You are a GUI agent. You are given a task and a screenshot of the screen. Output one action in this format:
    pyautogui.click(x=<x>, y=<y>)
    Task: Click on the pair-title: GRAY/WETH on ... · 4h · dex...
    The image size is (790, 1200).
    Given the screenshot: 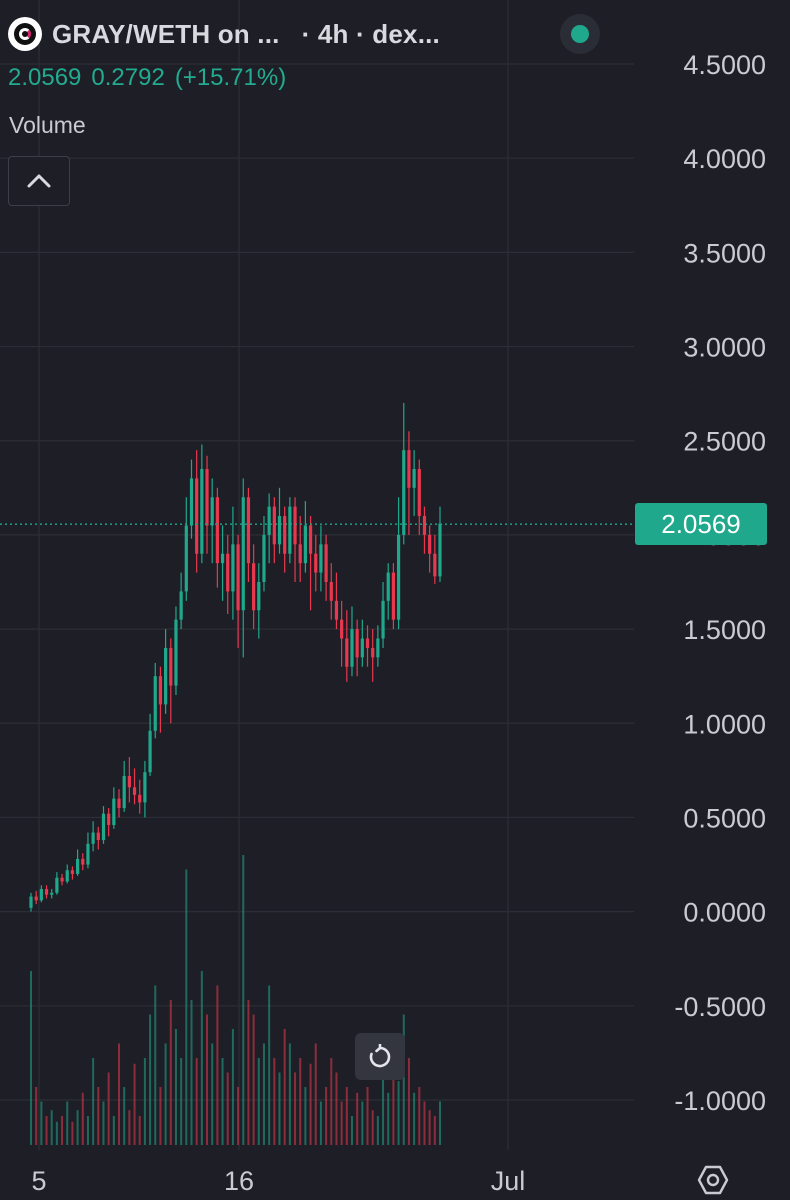 What is the action you would take?
    pyautogui.click(x=246, y=34)
    